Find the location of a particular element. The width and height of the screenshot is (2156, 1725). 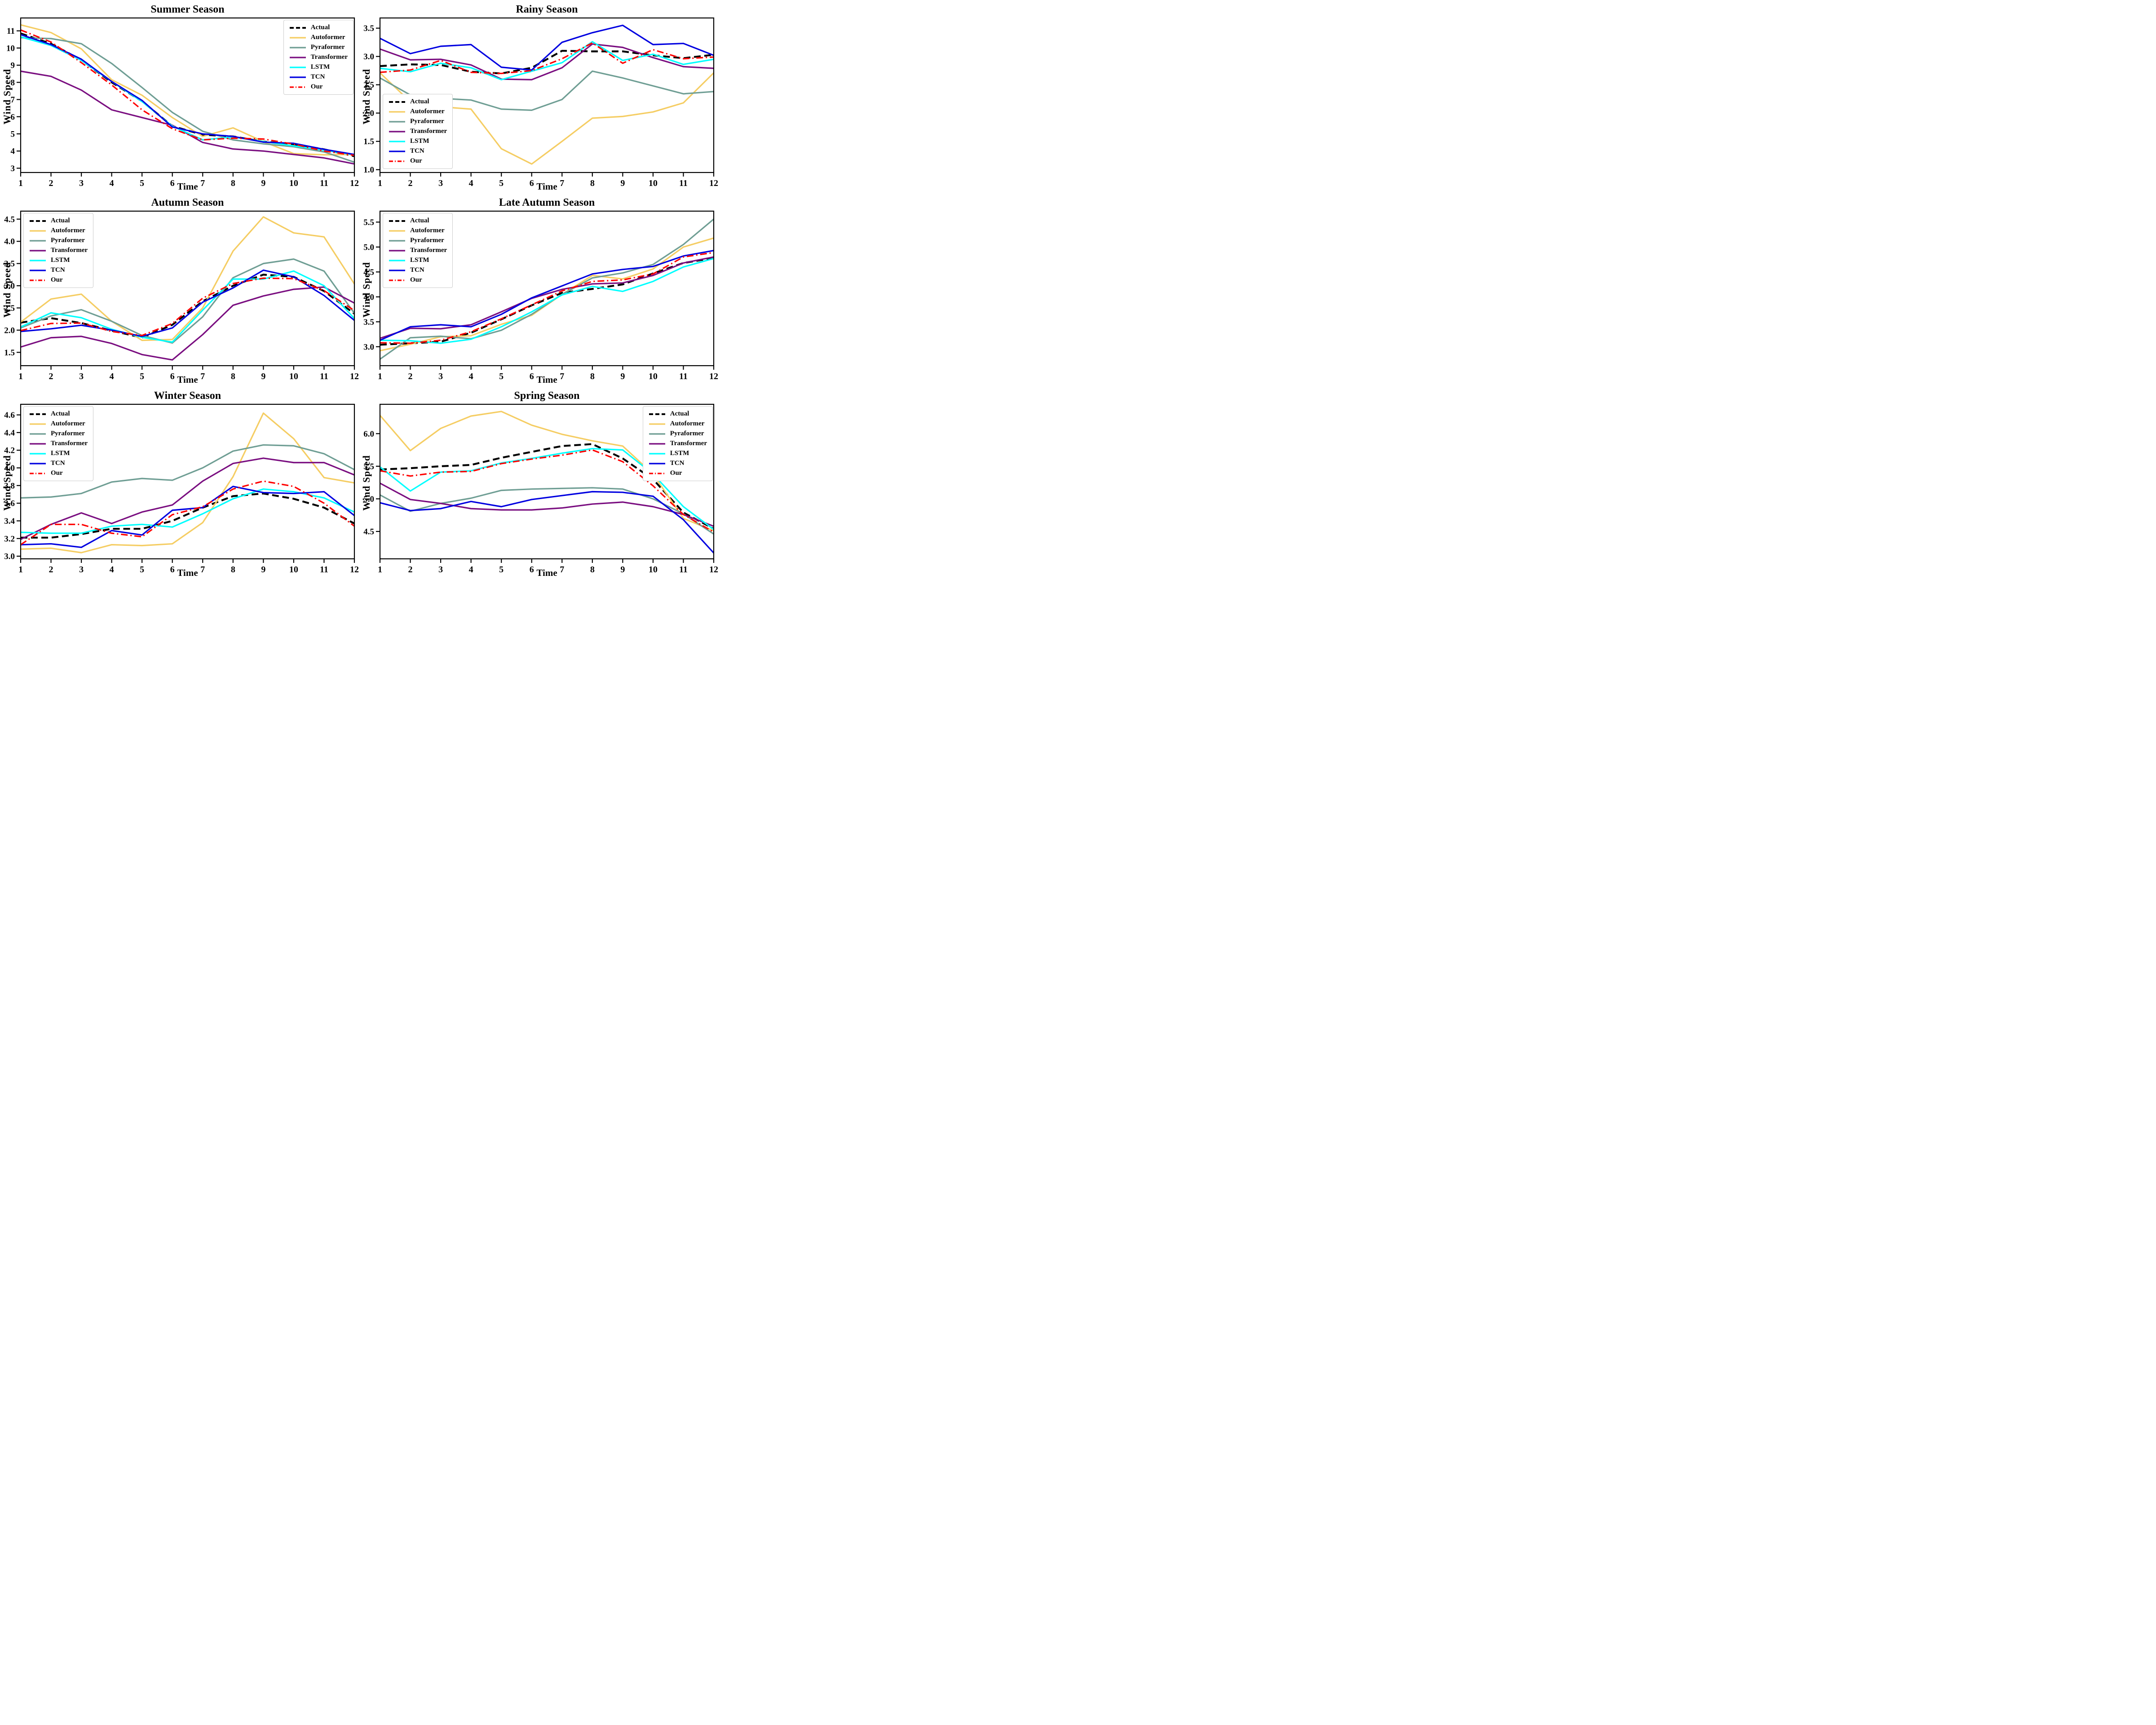

series-line-transformer is located at coordinates (547, 61).